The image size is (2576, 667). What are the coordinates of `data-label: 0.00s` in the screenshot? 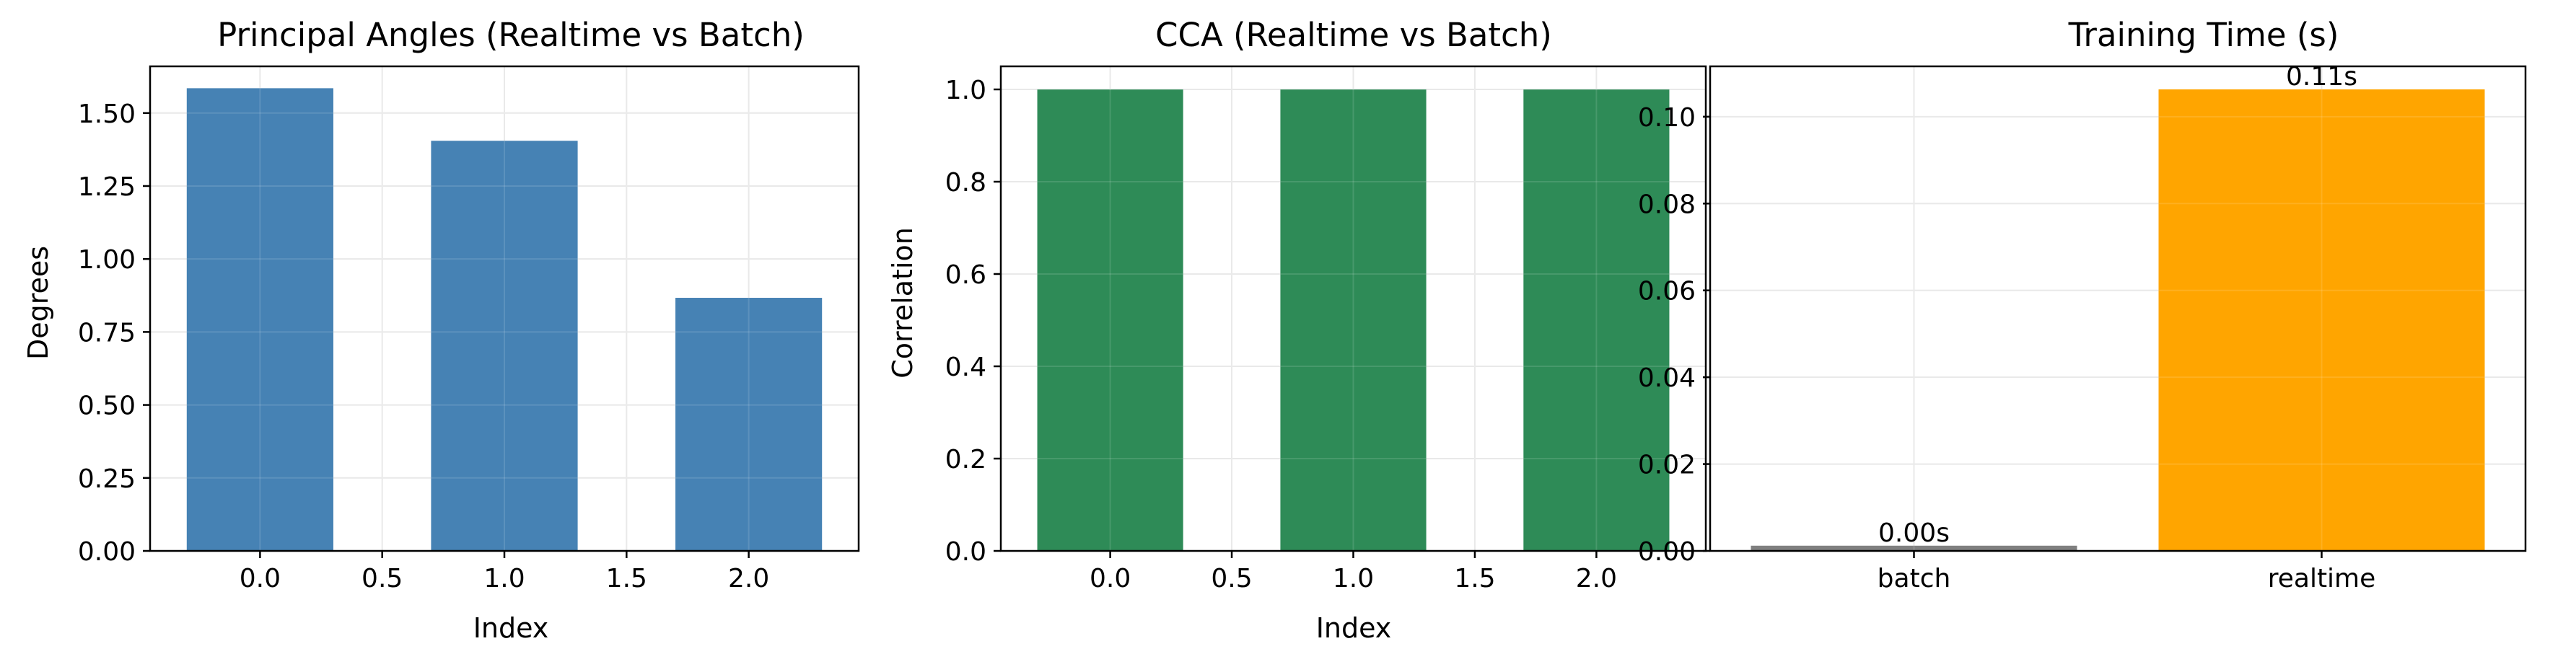 It's located at (1914, 533).